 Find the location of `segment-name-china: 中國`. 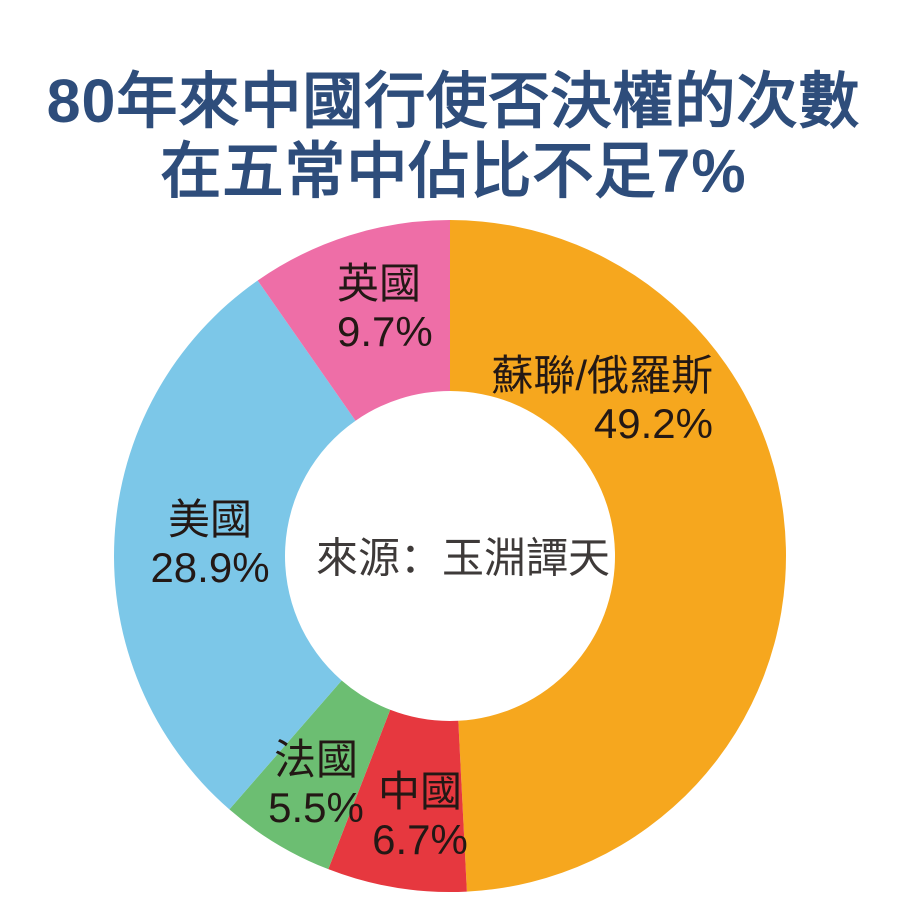

segment-name-china: 中國 is located at coordinates (420, 791).